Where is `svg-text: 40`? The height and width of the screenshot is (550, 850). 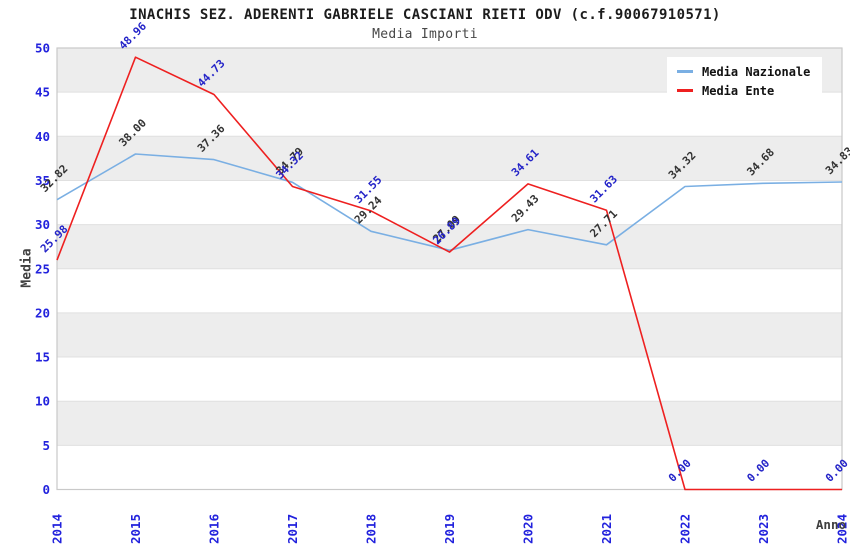
svg-text: 40 is located at coordinates (42, 136).